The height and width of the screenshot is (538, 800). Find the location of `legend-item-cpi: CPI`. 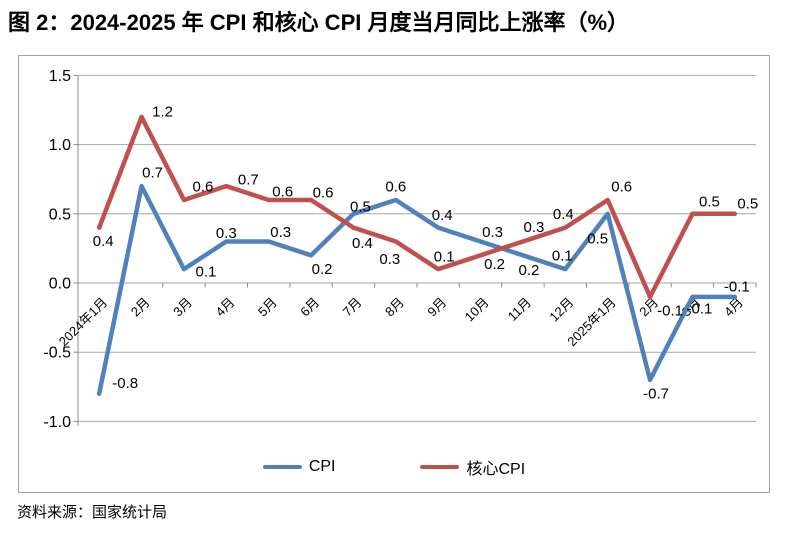

legend-item-cpi: CPI is located at coordinates (299, 467).